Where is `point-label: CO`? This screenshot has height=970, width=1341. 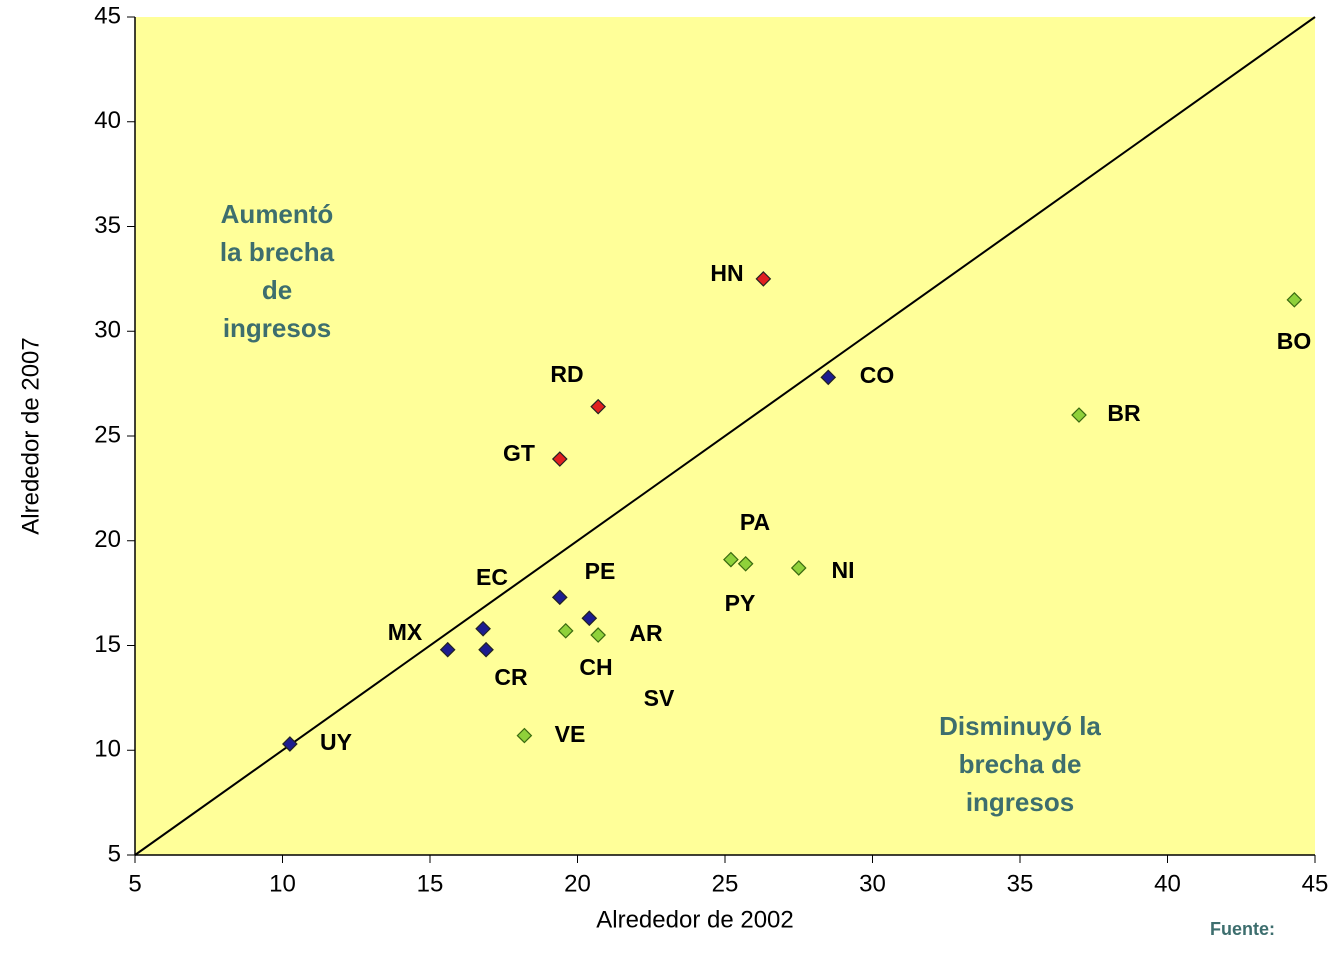
point-label: CO is located at coordinates (877, 375).